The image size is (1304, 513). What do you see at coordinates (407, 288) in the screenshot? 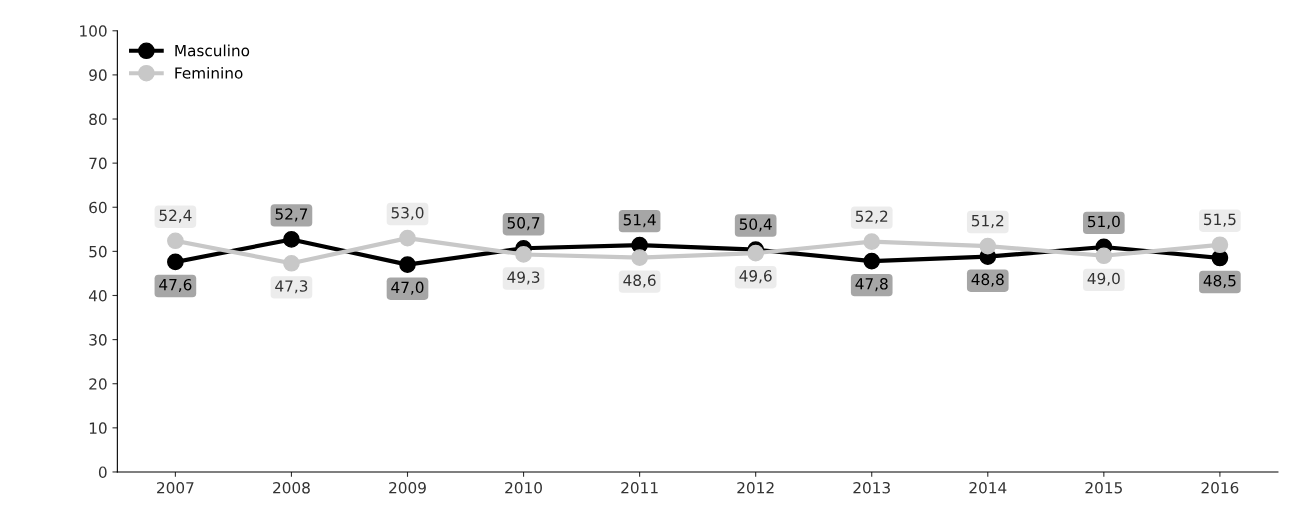
I see `data-label: 47,0` at bounding box center [407, 288].